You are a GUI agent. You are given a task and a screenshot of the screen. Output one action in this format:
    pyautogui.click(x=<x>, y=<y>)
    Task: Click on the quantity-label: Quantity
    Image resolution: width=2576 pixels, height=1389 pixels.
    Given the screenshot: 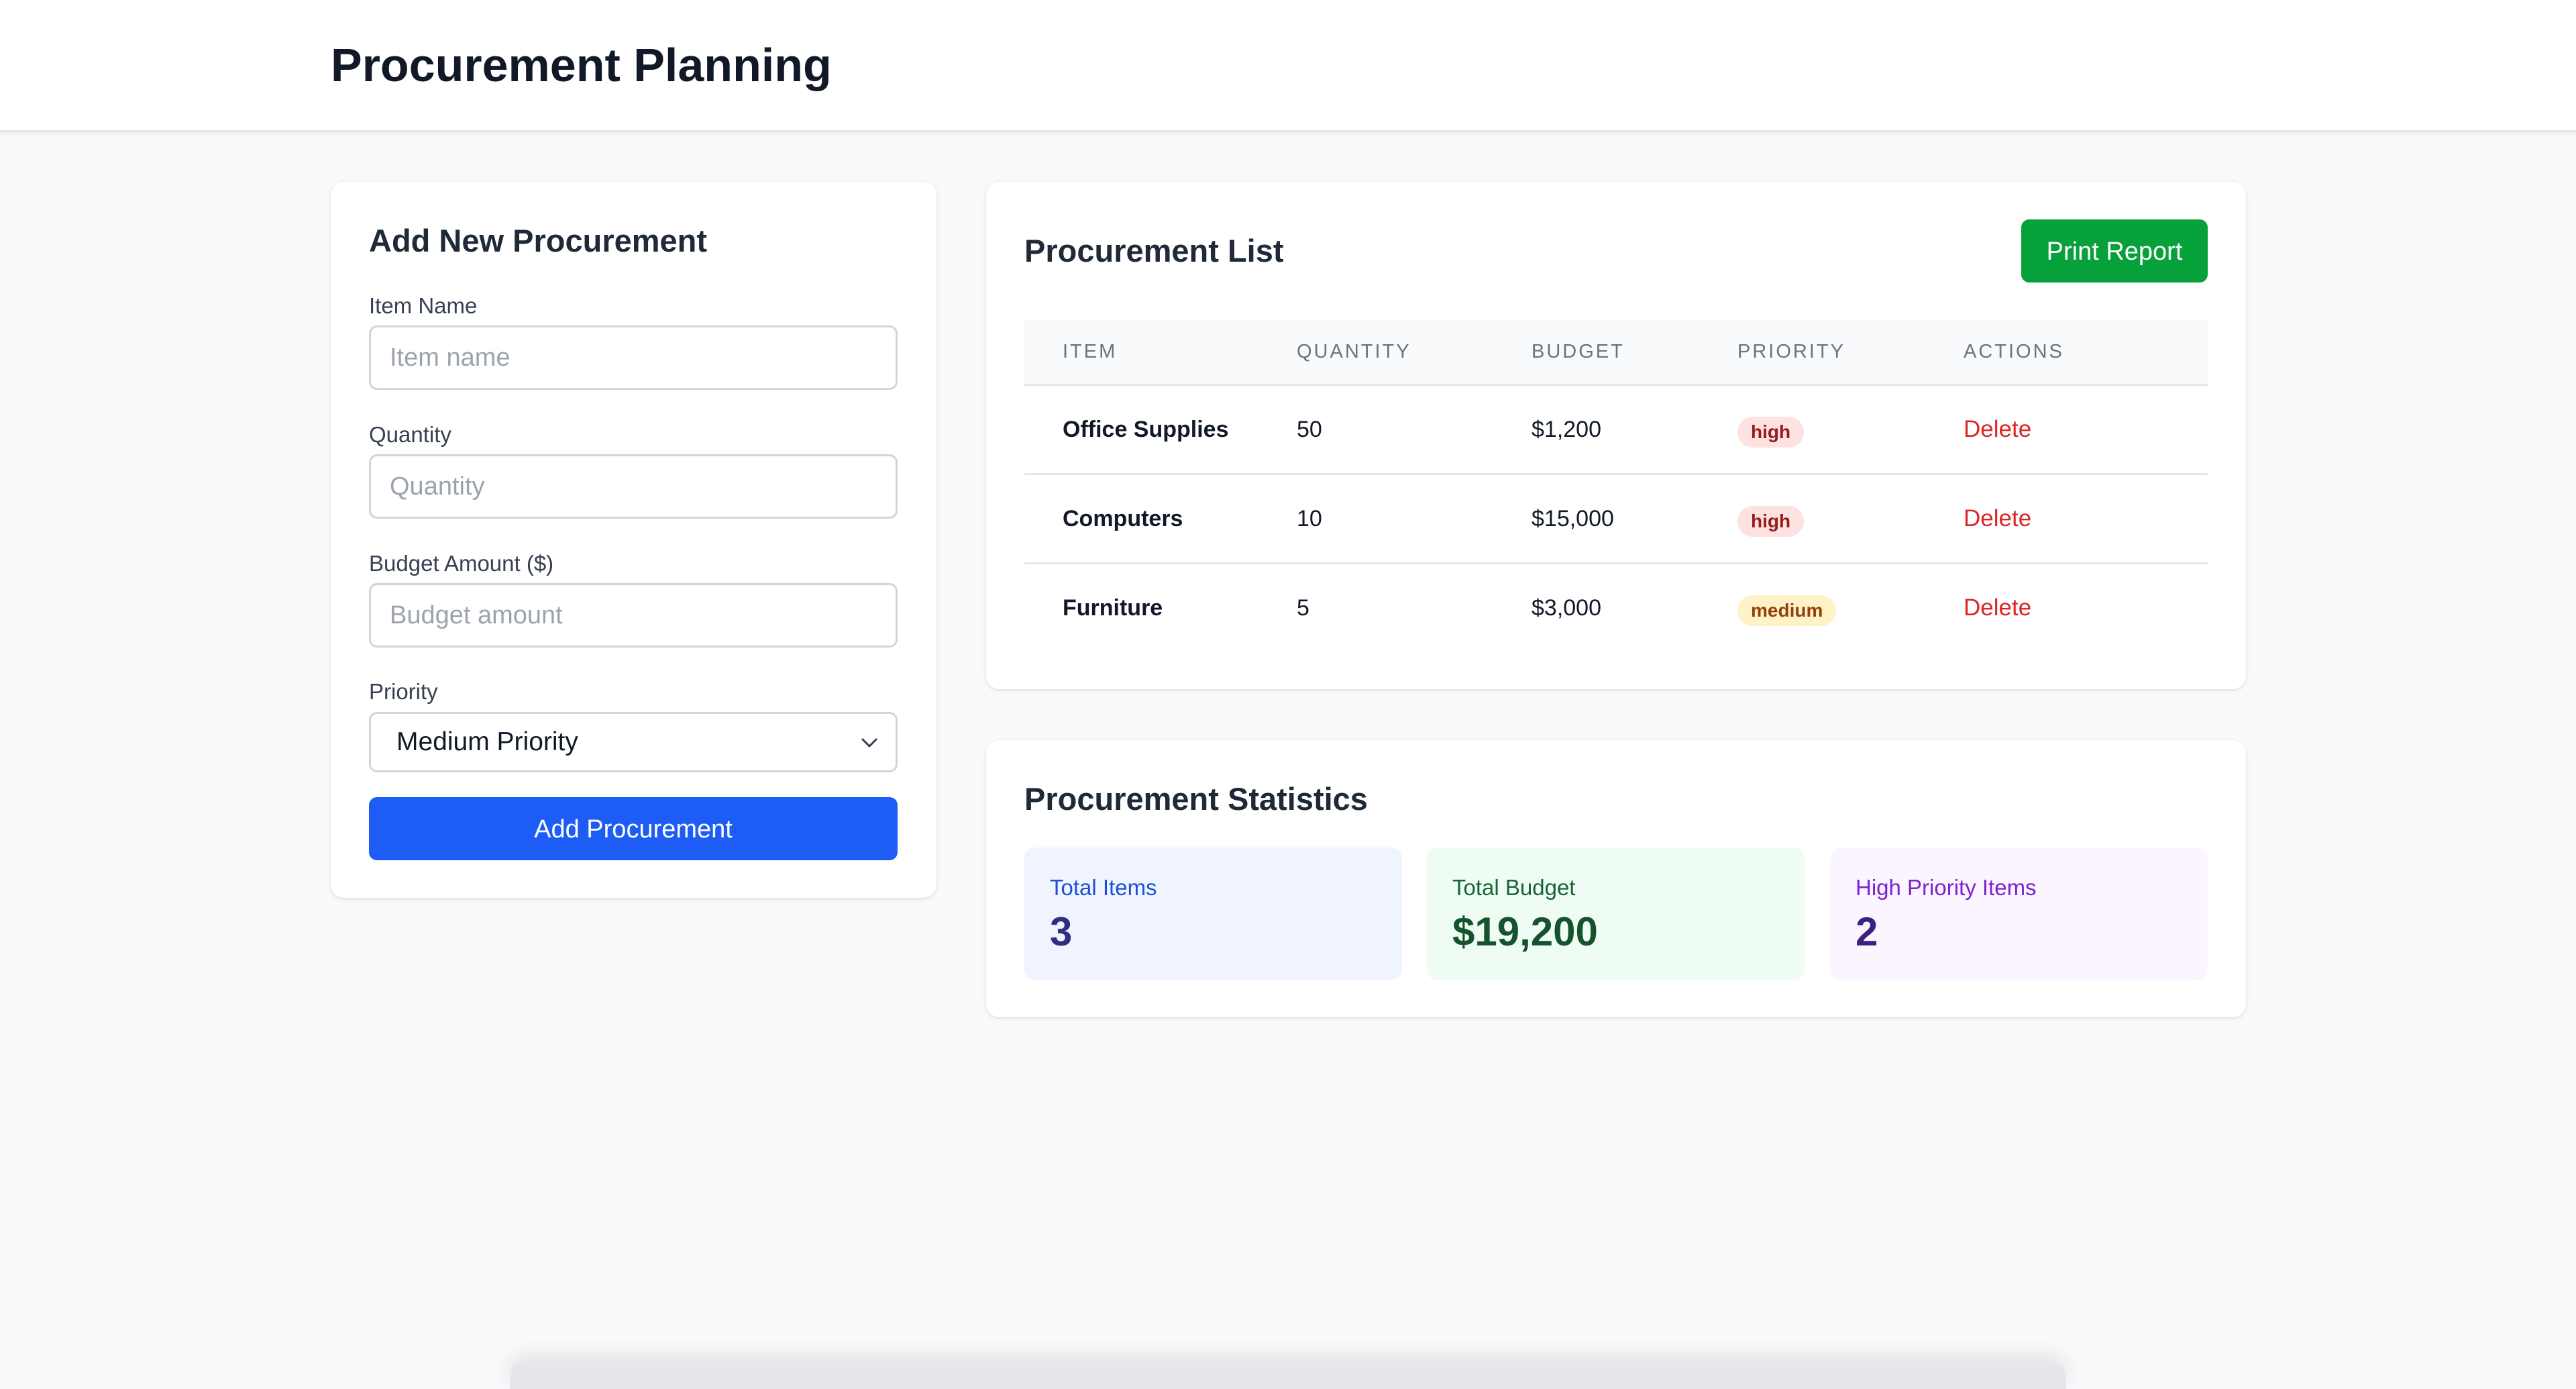 What is the action you would take?
    pyautogui.click(x=410, y=435)
    